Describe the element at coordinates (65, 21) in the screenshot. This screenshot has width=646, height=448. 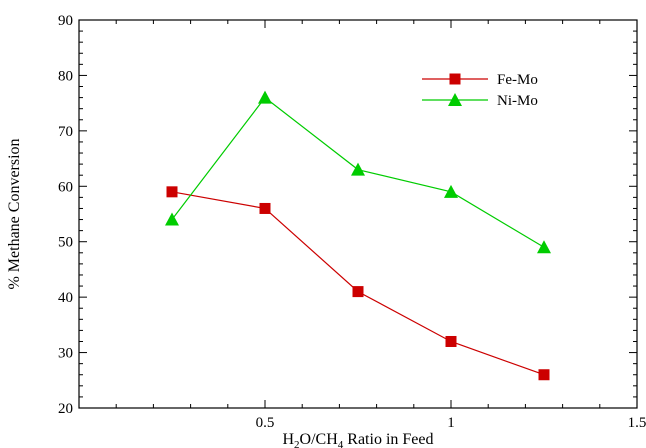
I see `y-tick-label: 90` at that location.